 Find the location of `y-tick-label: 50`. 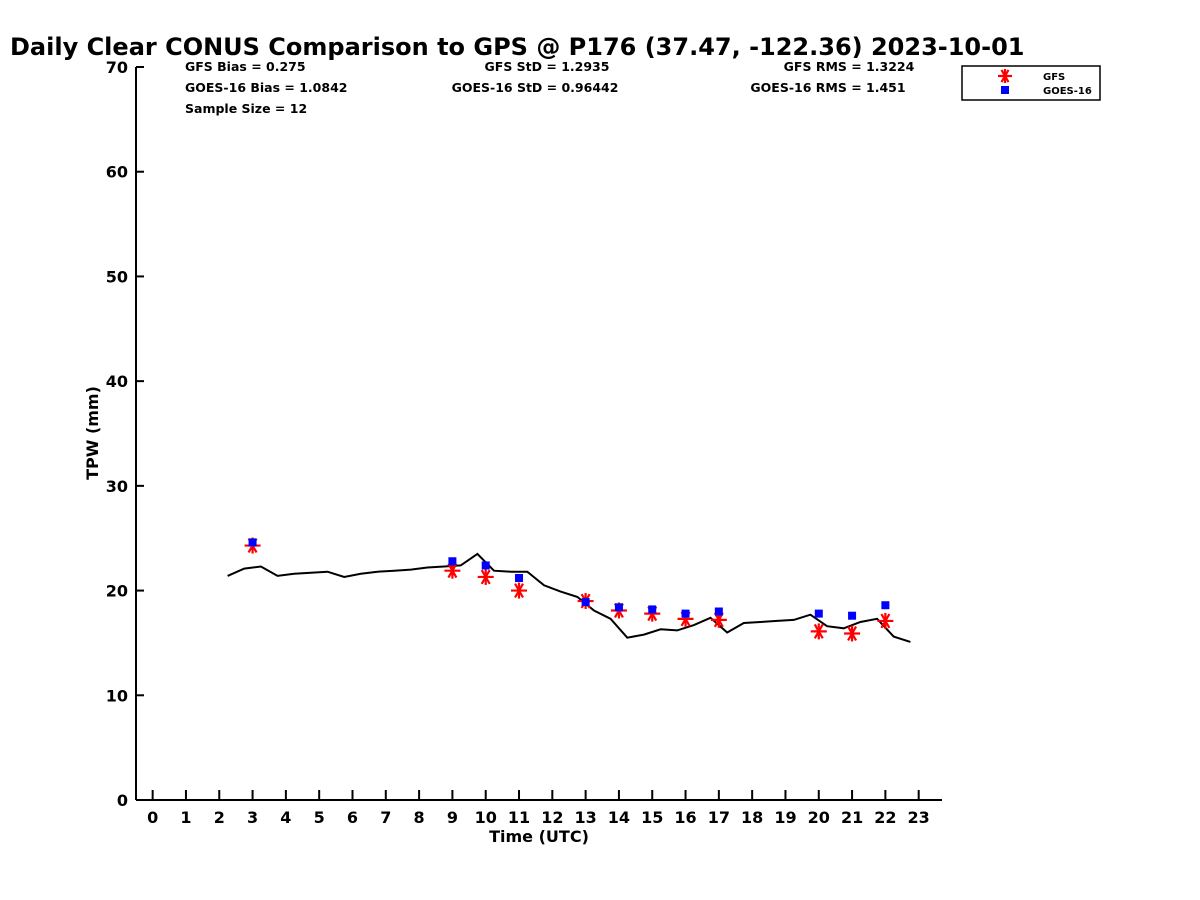

y-tick-label: 50 is located at coordinates (117, 276).